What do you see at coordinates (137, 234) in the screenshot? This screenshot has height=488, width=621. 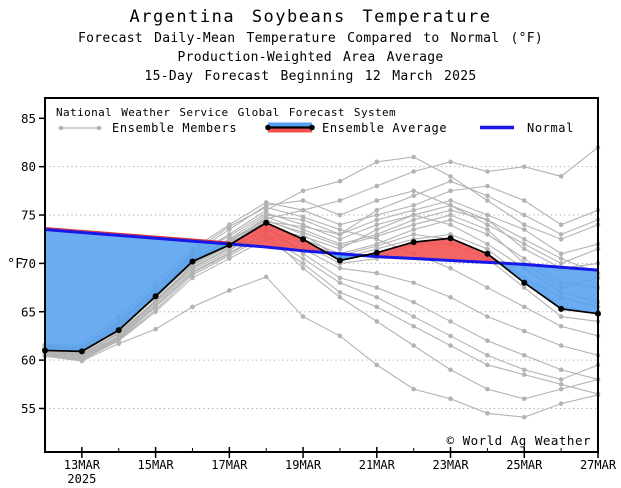 I see `warm-edge-line` at bounding box center [137, 234].